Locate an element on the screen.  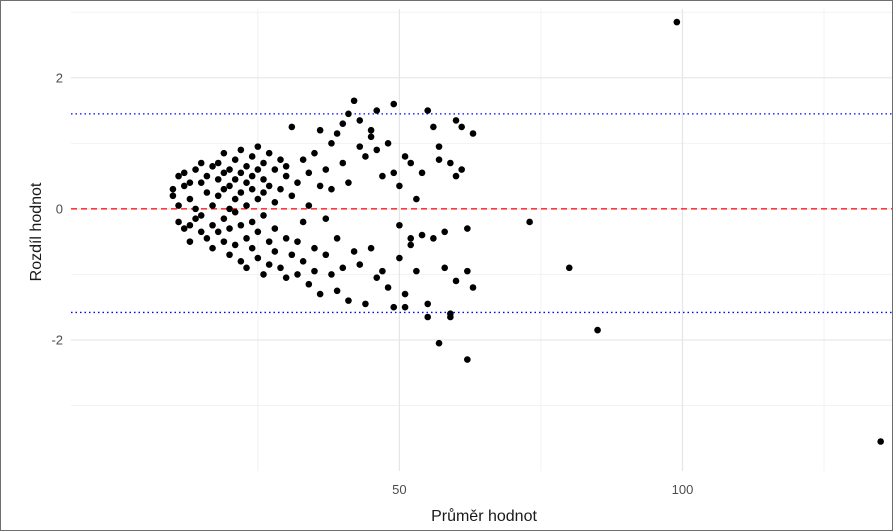
x-axis-title: Průměr hodnot is located at coordinates (484, 516).